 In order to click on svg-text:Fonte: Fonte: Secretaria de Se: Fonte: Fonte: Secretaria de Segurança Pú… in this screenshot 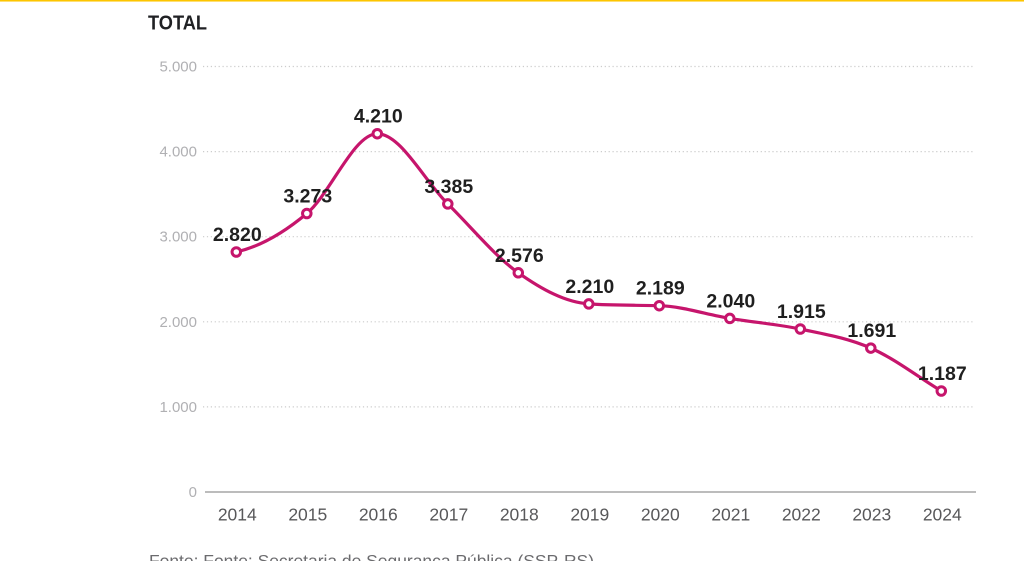, I will do `click(371, 556)`.